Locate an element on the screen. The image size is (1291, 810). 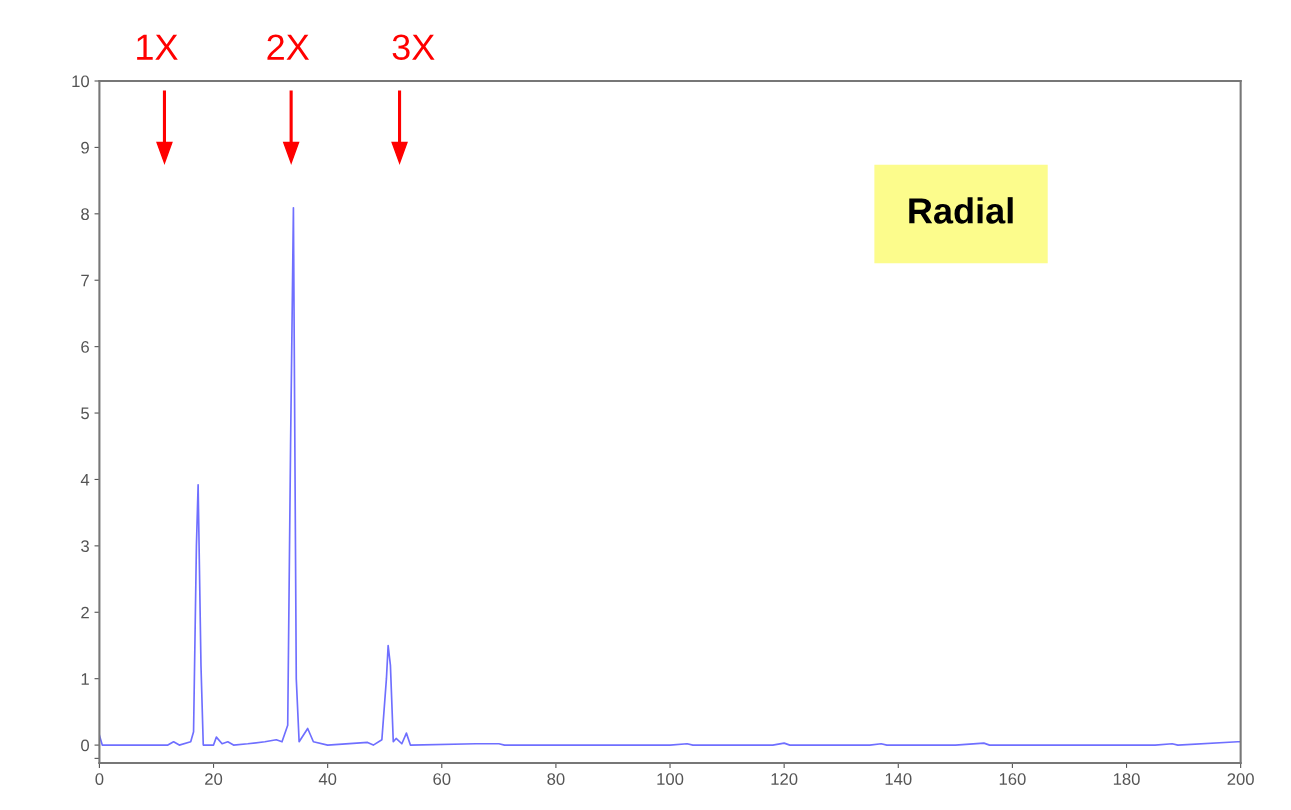
x-tick-label: 140 is located at coordinates (898, 779).